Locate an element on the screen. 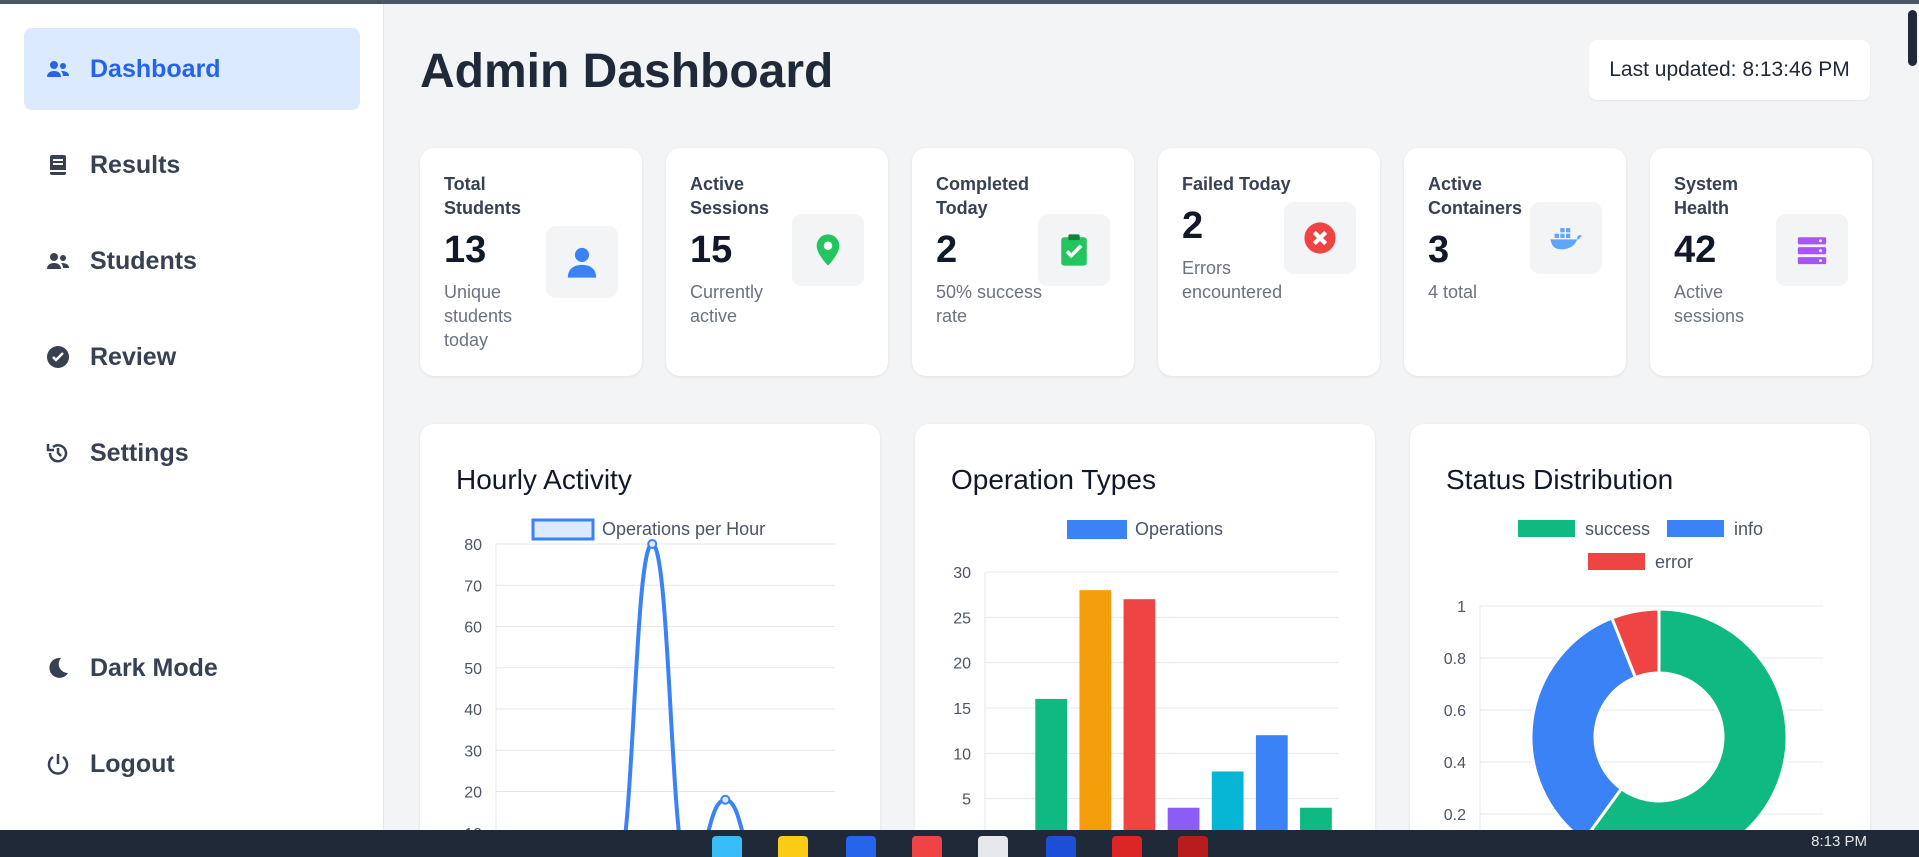  y-tick-label: 1 is located at coordinates (1461, 607).